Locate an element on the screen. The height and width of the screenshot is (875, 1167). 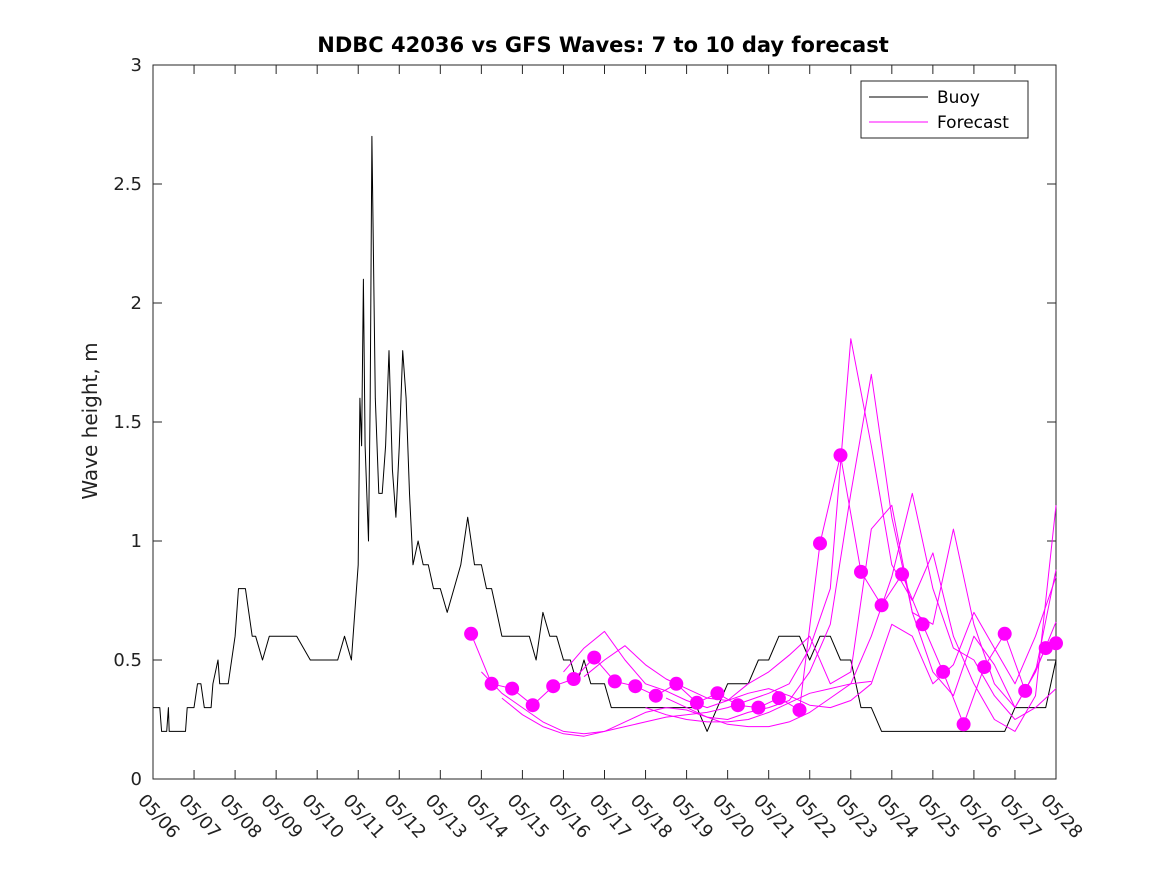
x-tick-label: 05/20 is located at coordinates (733, 816).